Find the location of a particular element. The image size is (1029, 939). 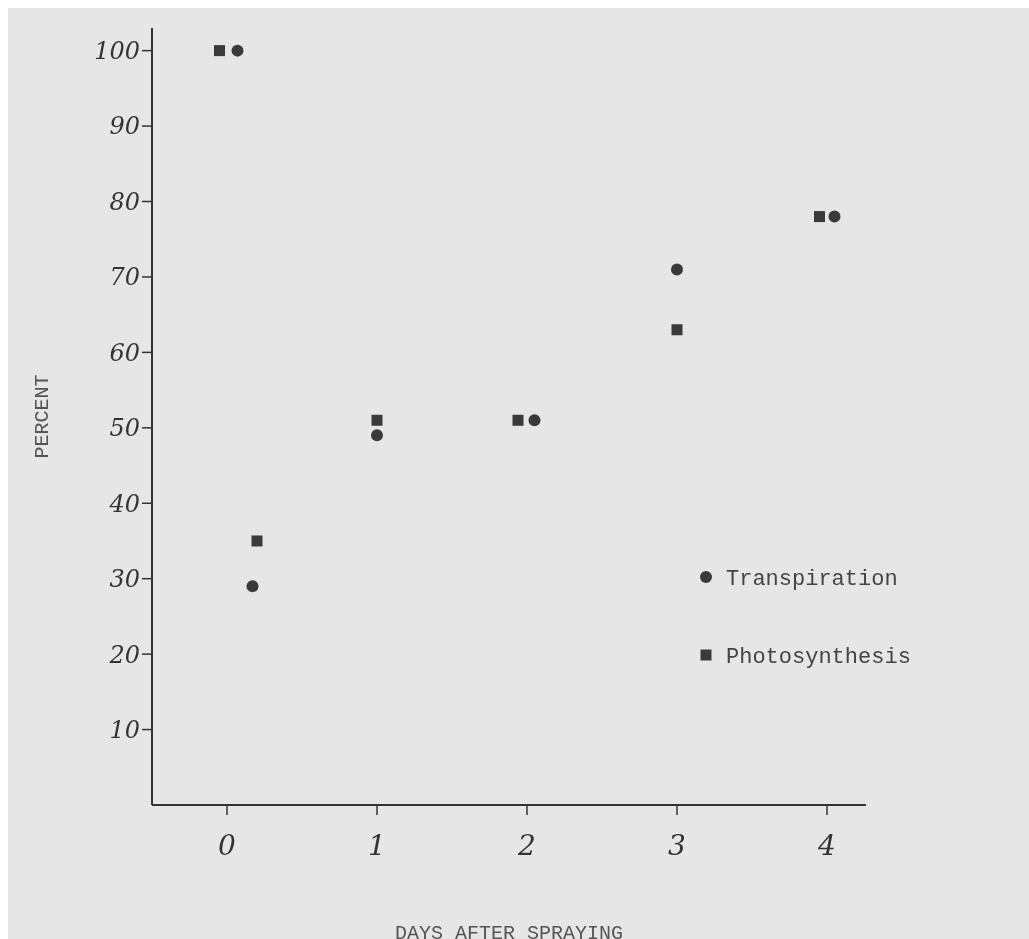

x-tick-label: 0 is located at coordinates (227, 845).